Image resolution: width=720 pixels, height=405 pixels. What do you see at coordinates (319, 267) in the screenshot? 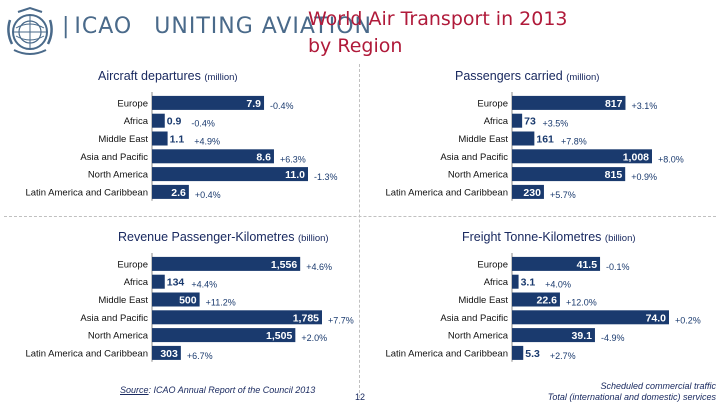
I see `growth-label: +4.6%` at bounding box center [319, 267].